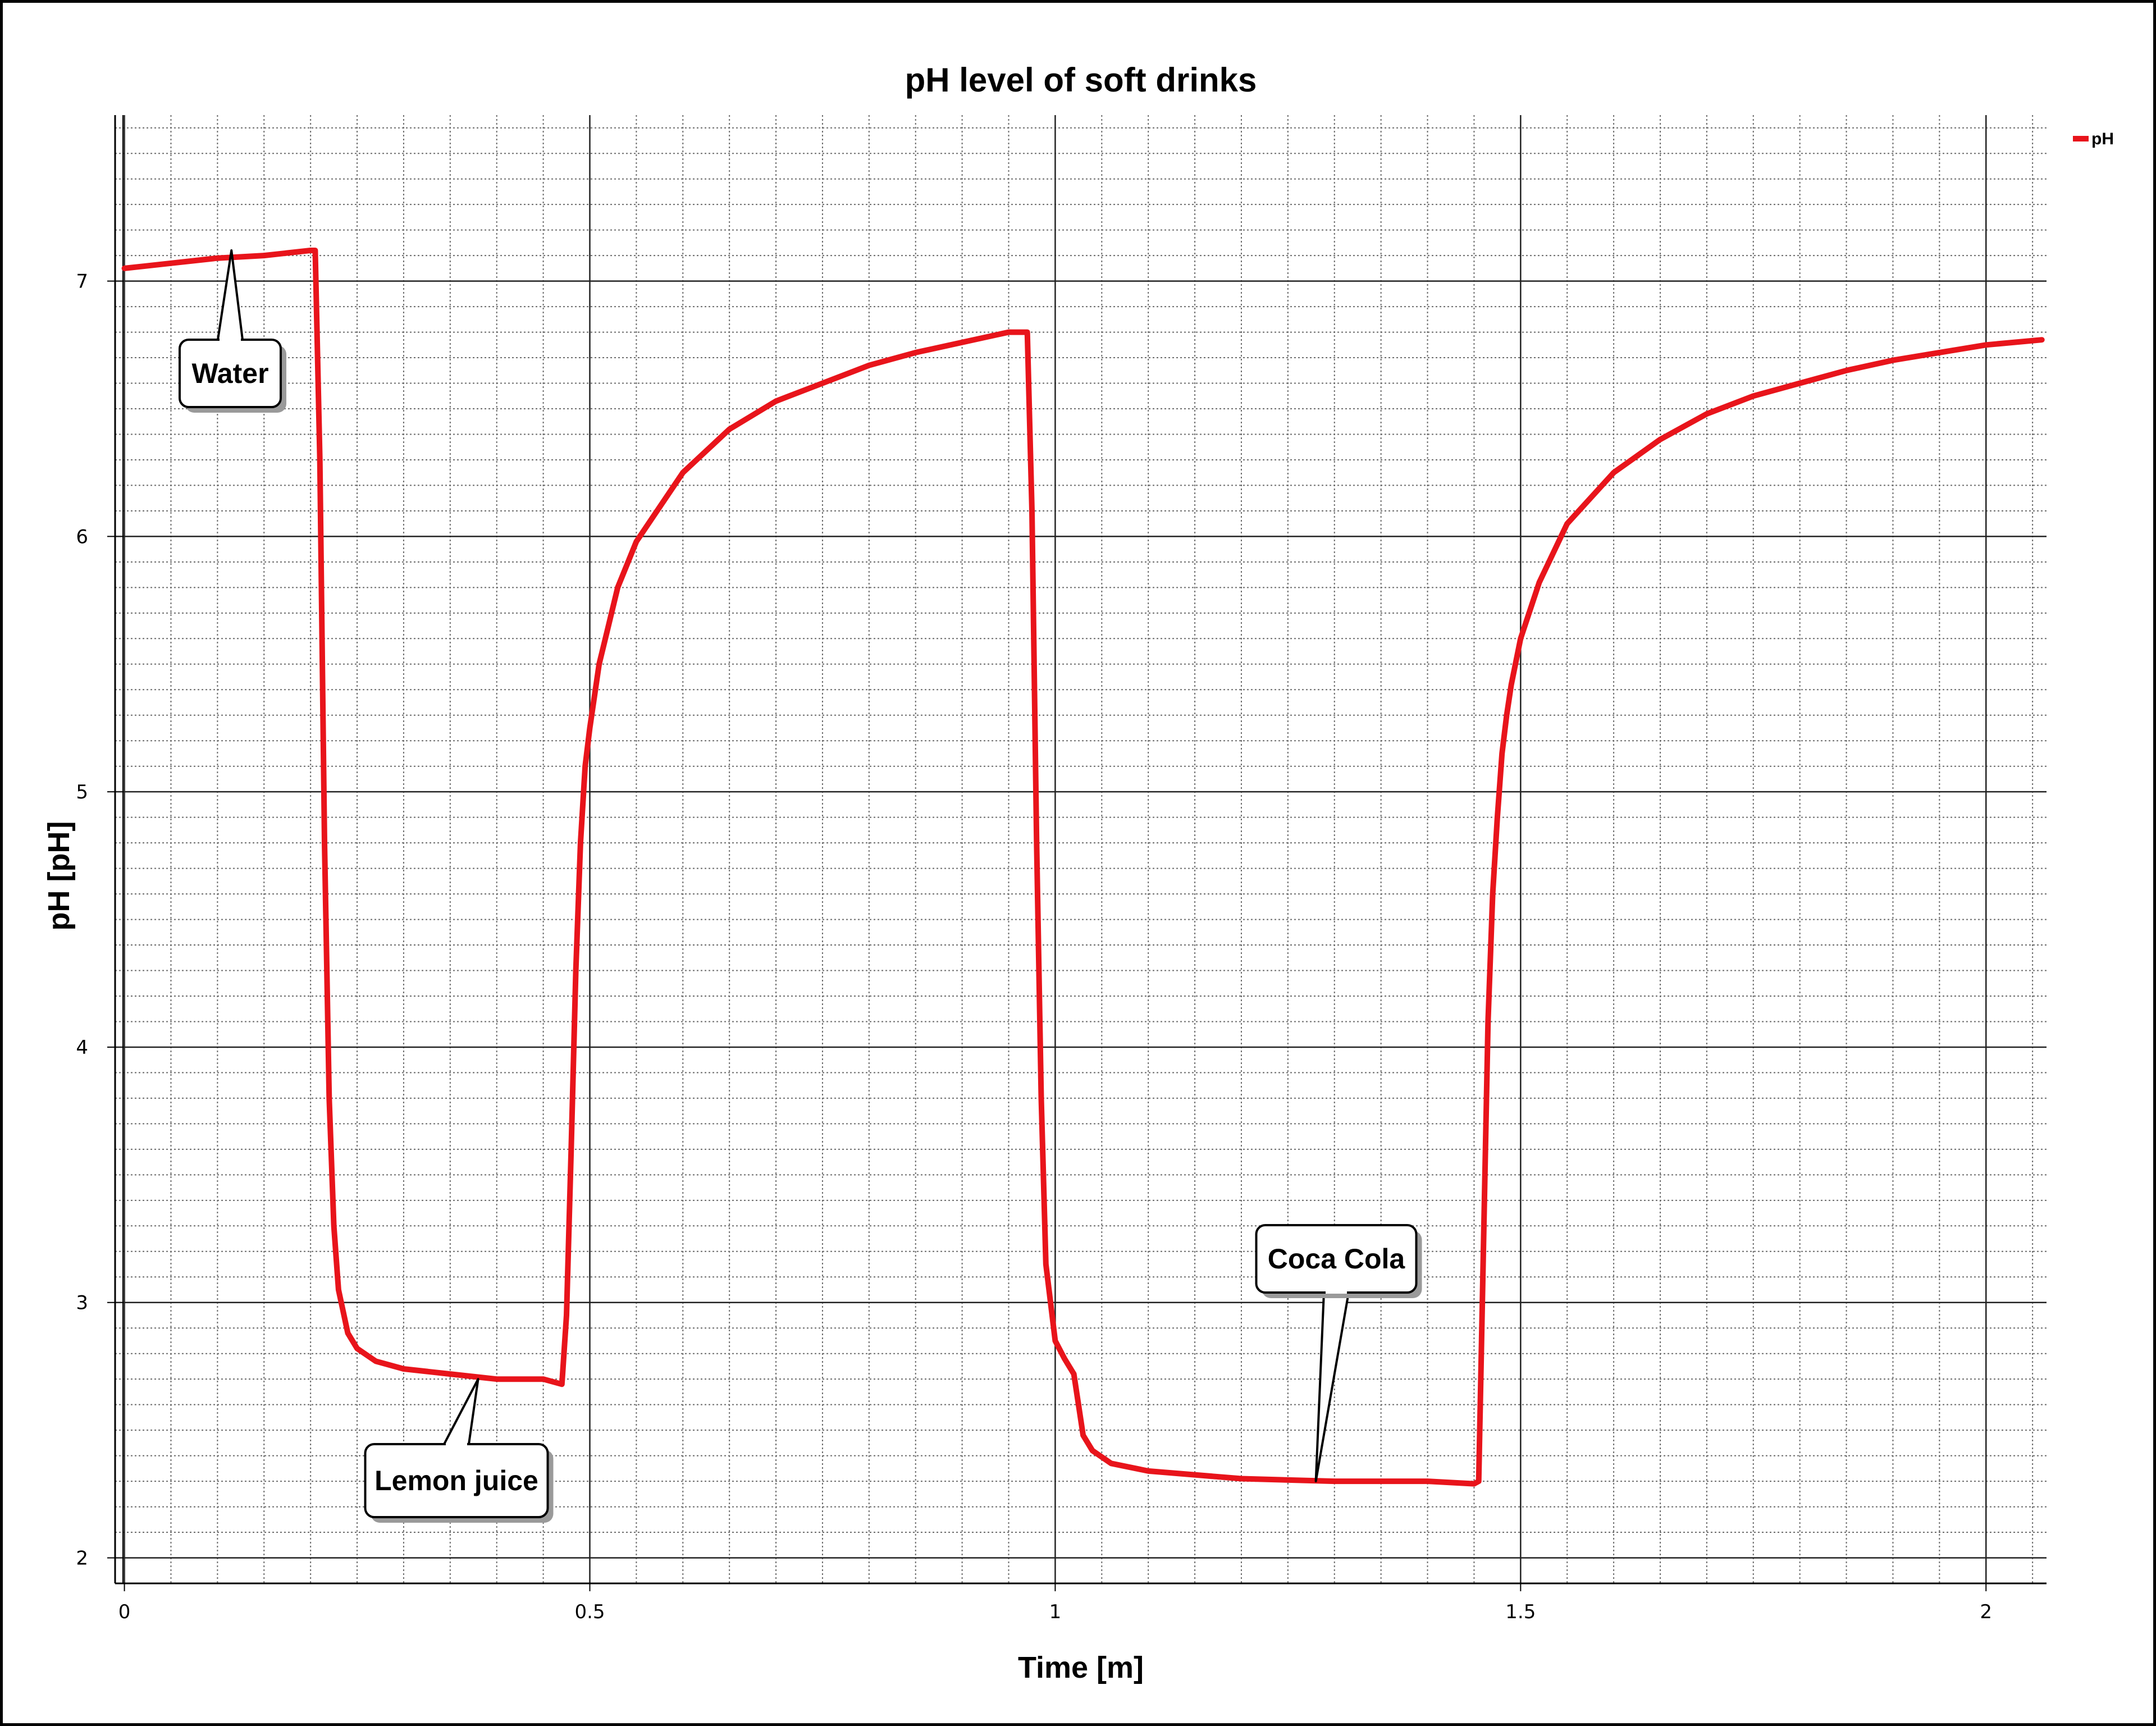 This screenshot has width=2156, height=1726. I want to click on y-tick-label: 3, so click(82, 1303).